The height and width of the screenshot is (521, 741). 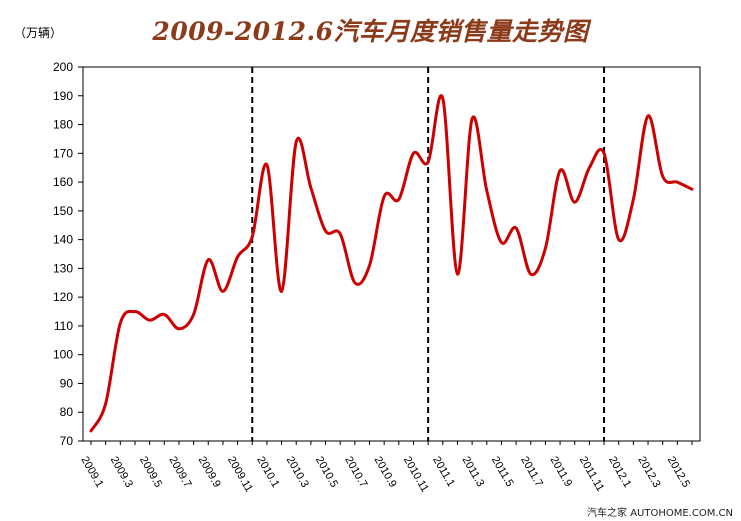 I want to click on x-tick-label: 2010.3, so click(x=297, y=472).